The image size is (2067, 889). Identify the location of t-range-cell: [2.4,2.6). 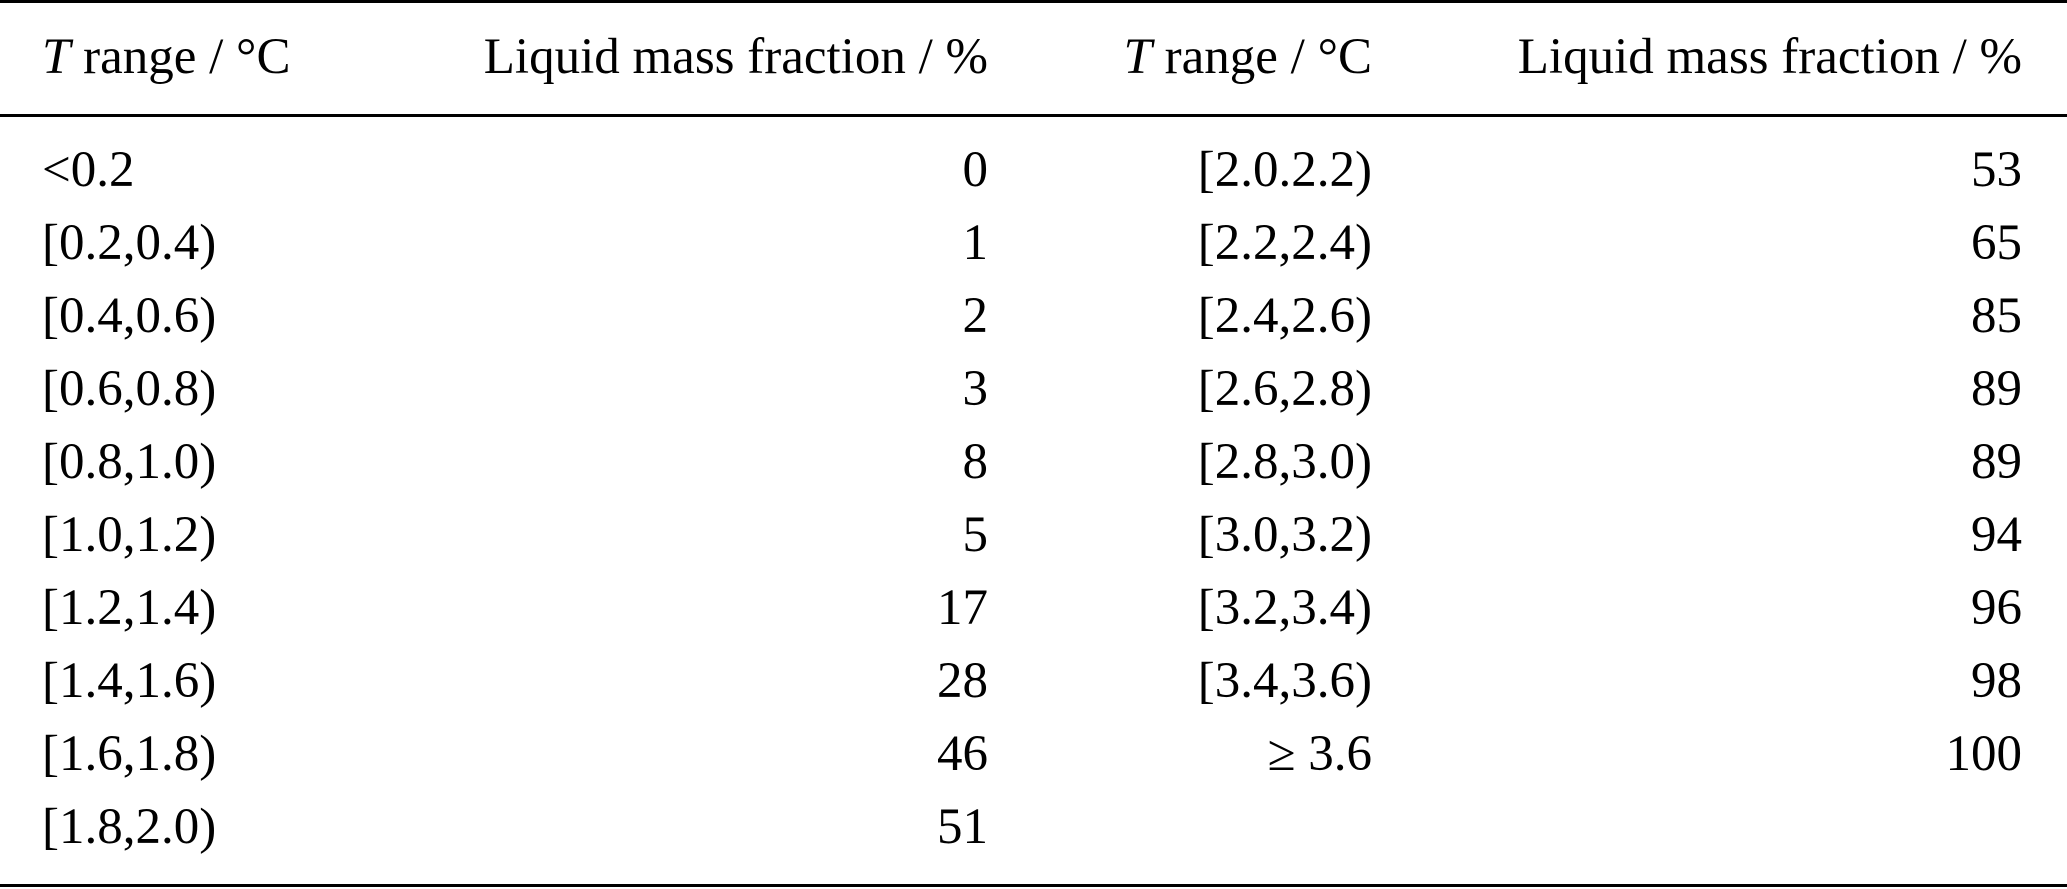
(1284, 316).